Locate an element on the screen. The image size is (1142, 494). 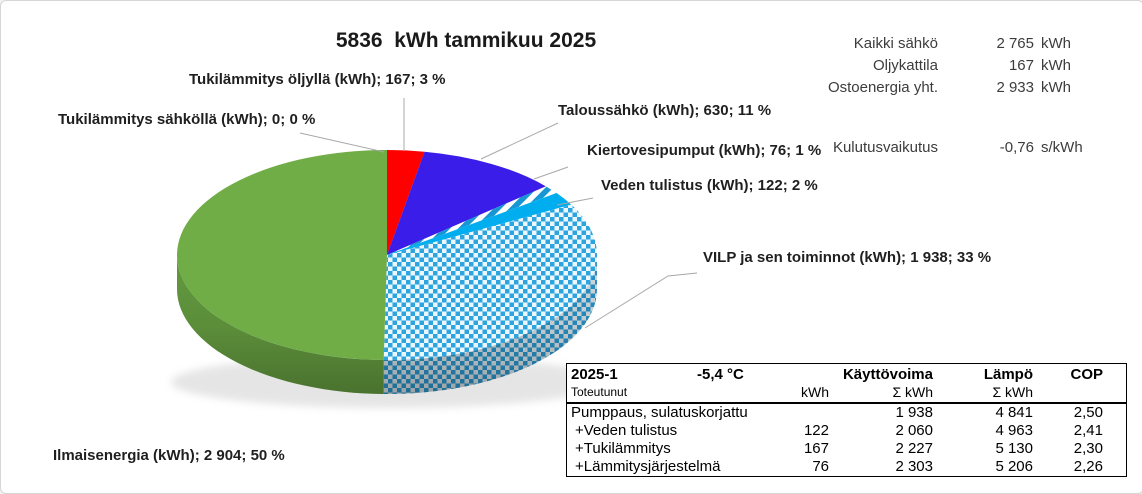
summary-label: Kaikki sähkö is located at coordinates (895, 43).